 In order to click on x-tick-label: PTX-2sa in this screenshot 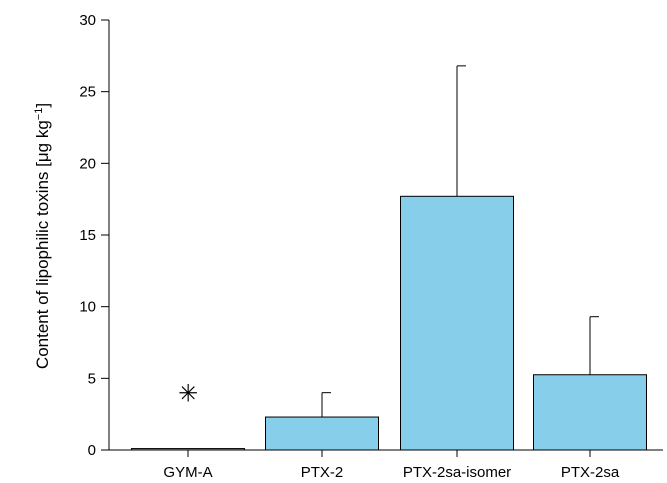, I will do `click(590, 472)`.